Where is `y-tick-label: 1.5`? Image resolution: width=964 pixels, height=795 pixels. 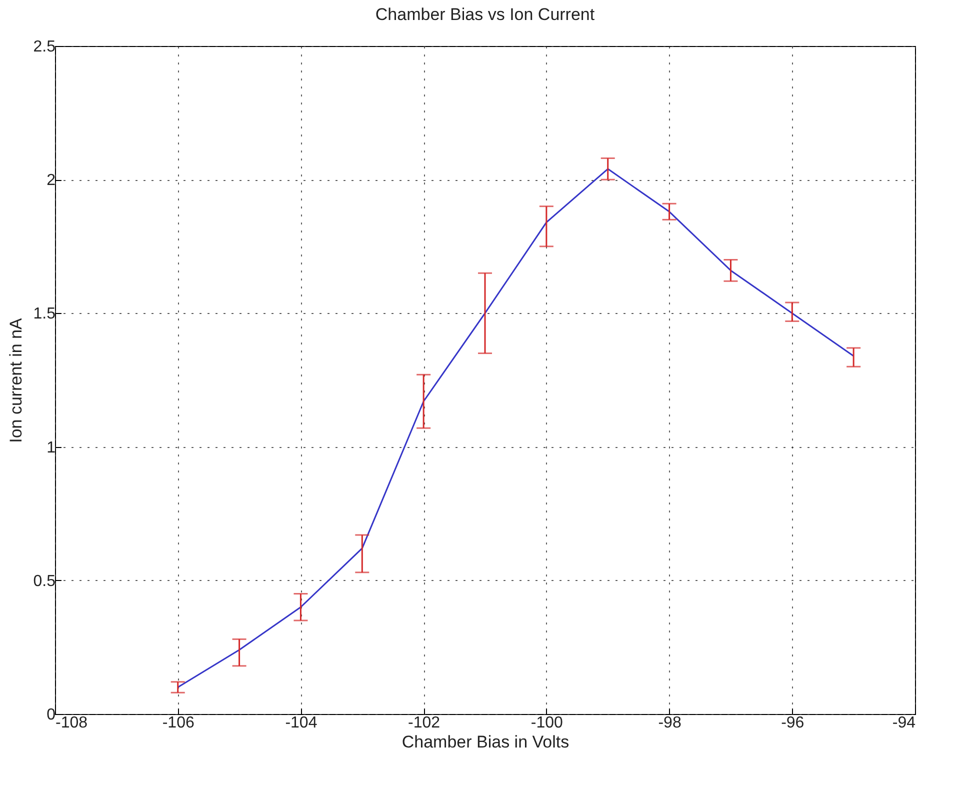 y-tick-label: 1.5 is located at coordinates (44, 314).